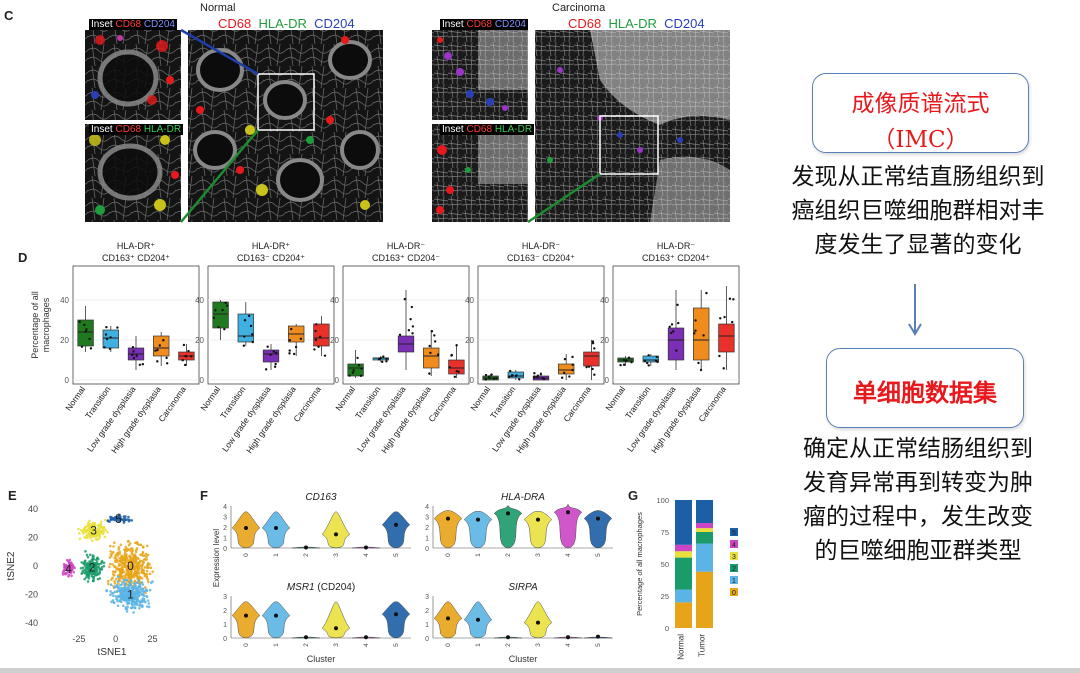  What do you see at coordinates (585, 23) in the screenshot?
I see `marker-cd68: CD68` at bounding box center [585, 23].